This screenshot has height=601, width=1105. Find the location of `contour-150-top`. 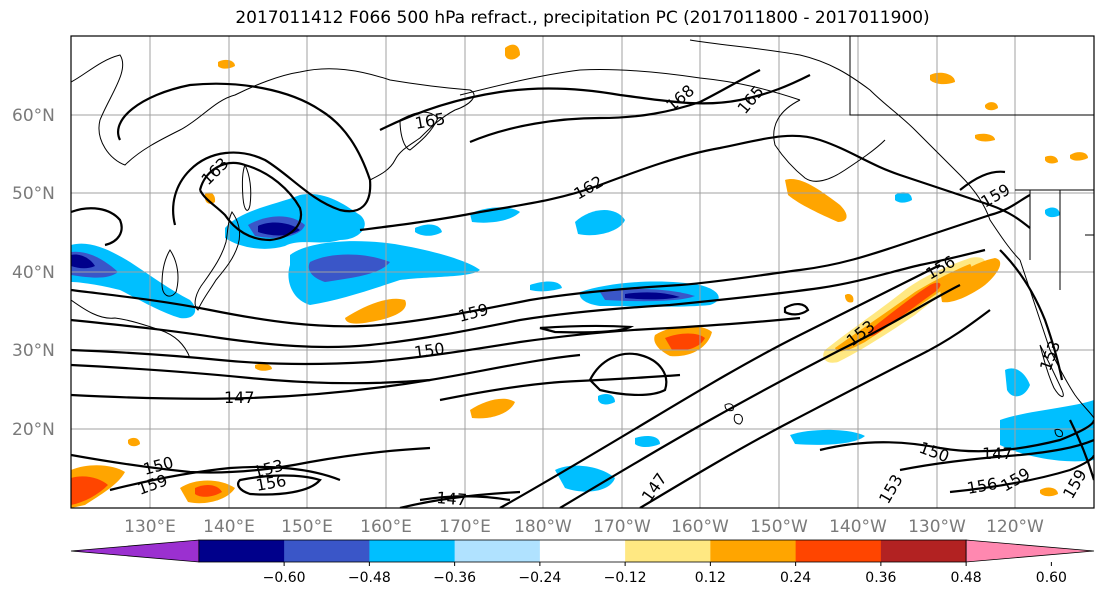

contour-150-top is located at coordinates (326, 369).